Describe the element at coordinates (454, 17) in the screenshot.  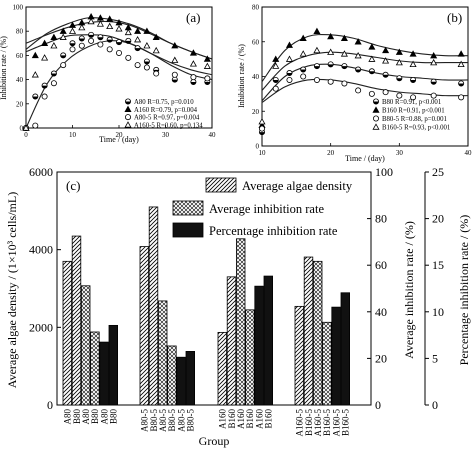
I see `panel-b-label: (b)` at that location.